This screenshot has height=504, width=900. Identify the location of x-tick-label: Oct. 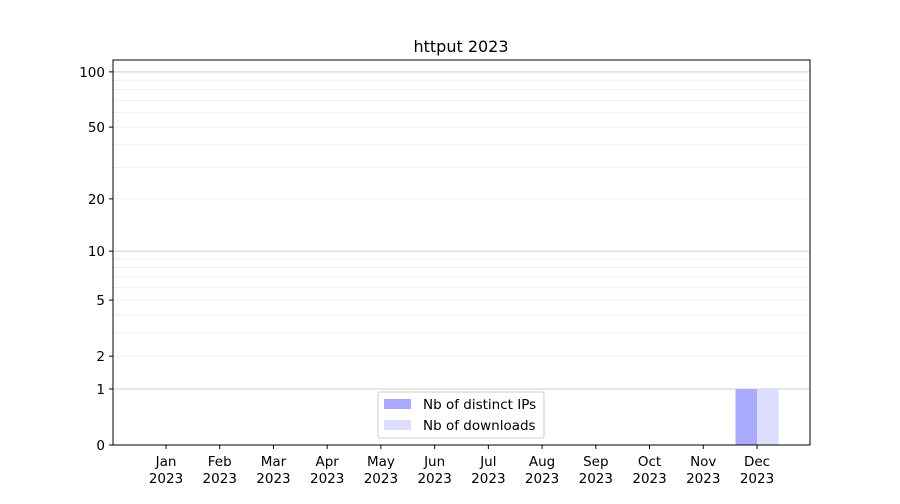
(649, 462).